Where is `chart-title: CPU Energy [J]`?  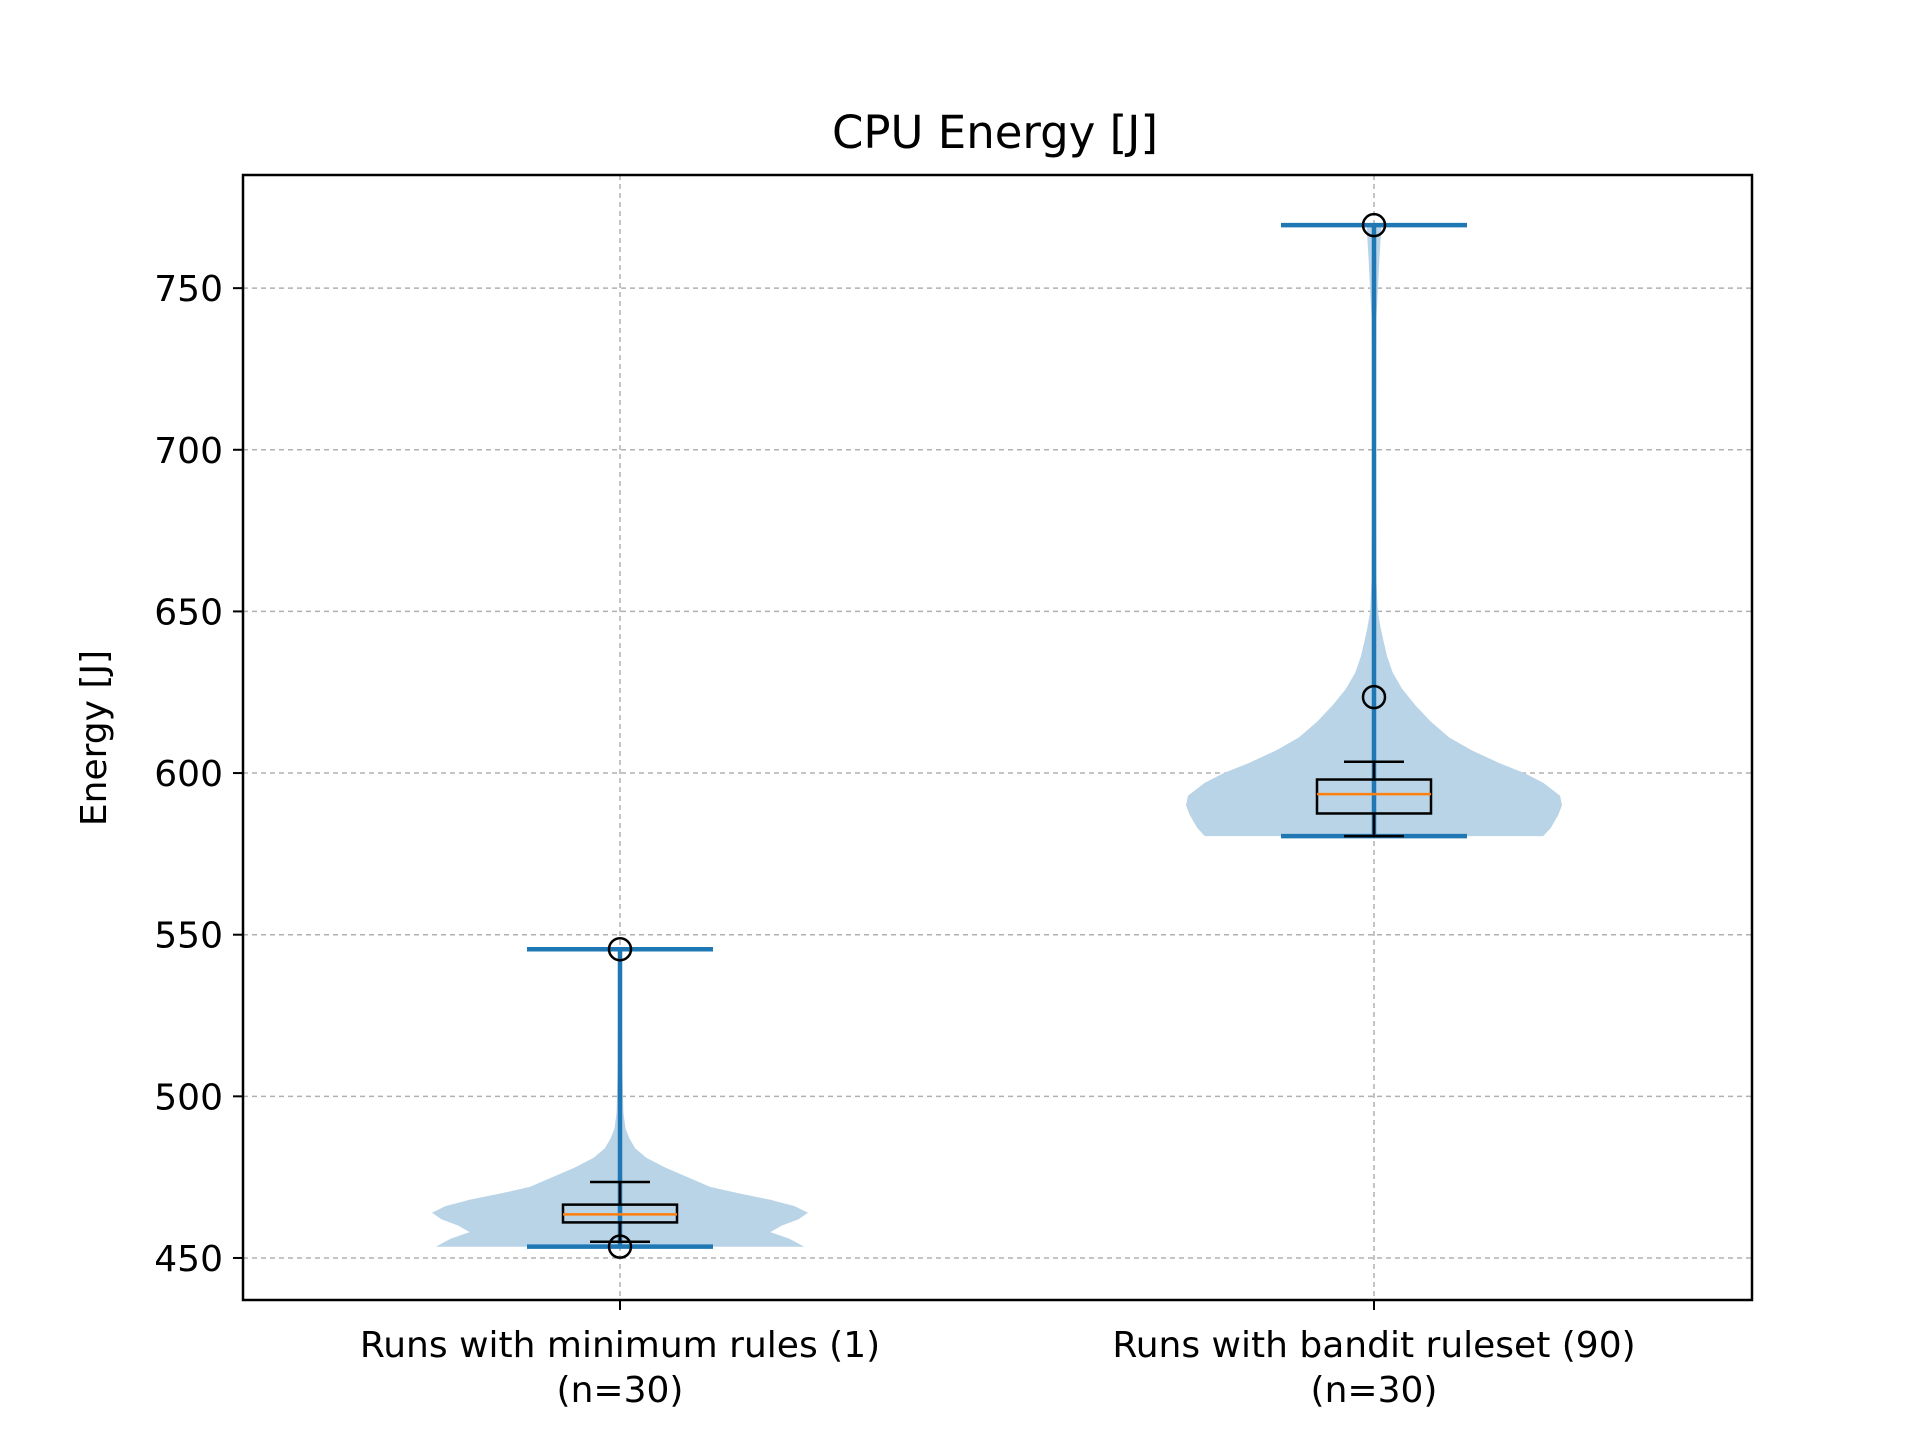
chart-title: CPU Energy [J] is located at coordinates (995, 132).